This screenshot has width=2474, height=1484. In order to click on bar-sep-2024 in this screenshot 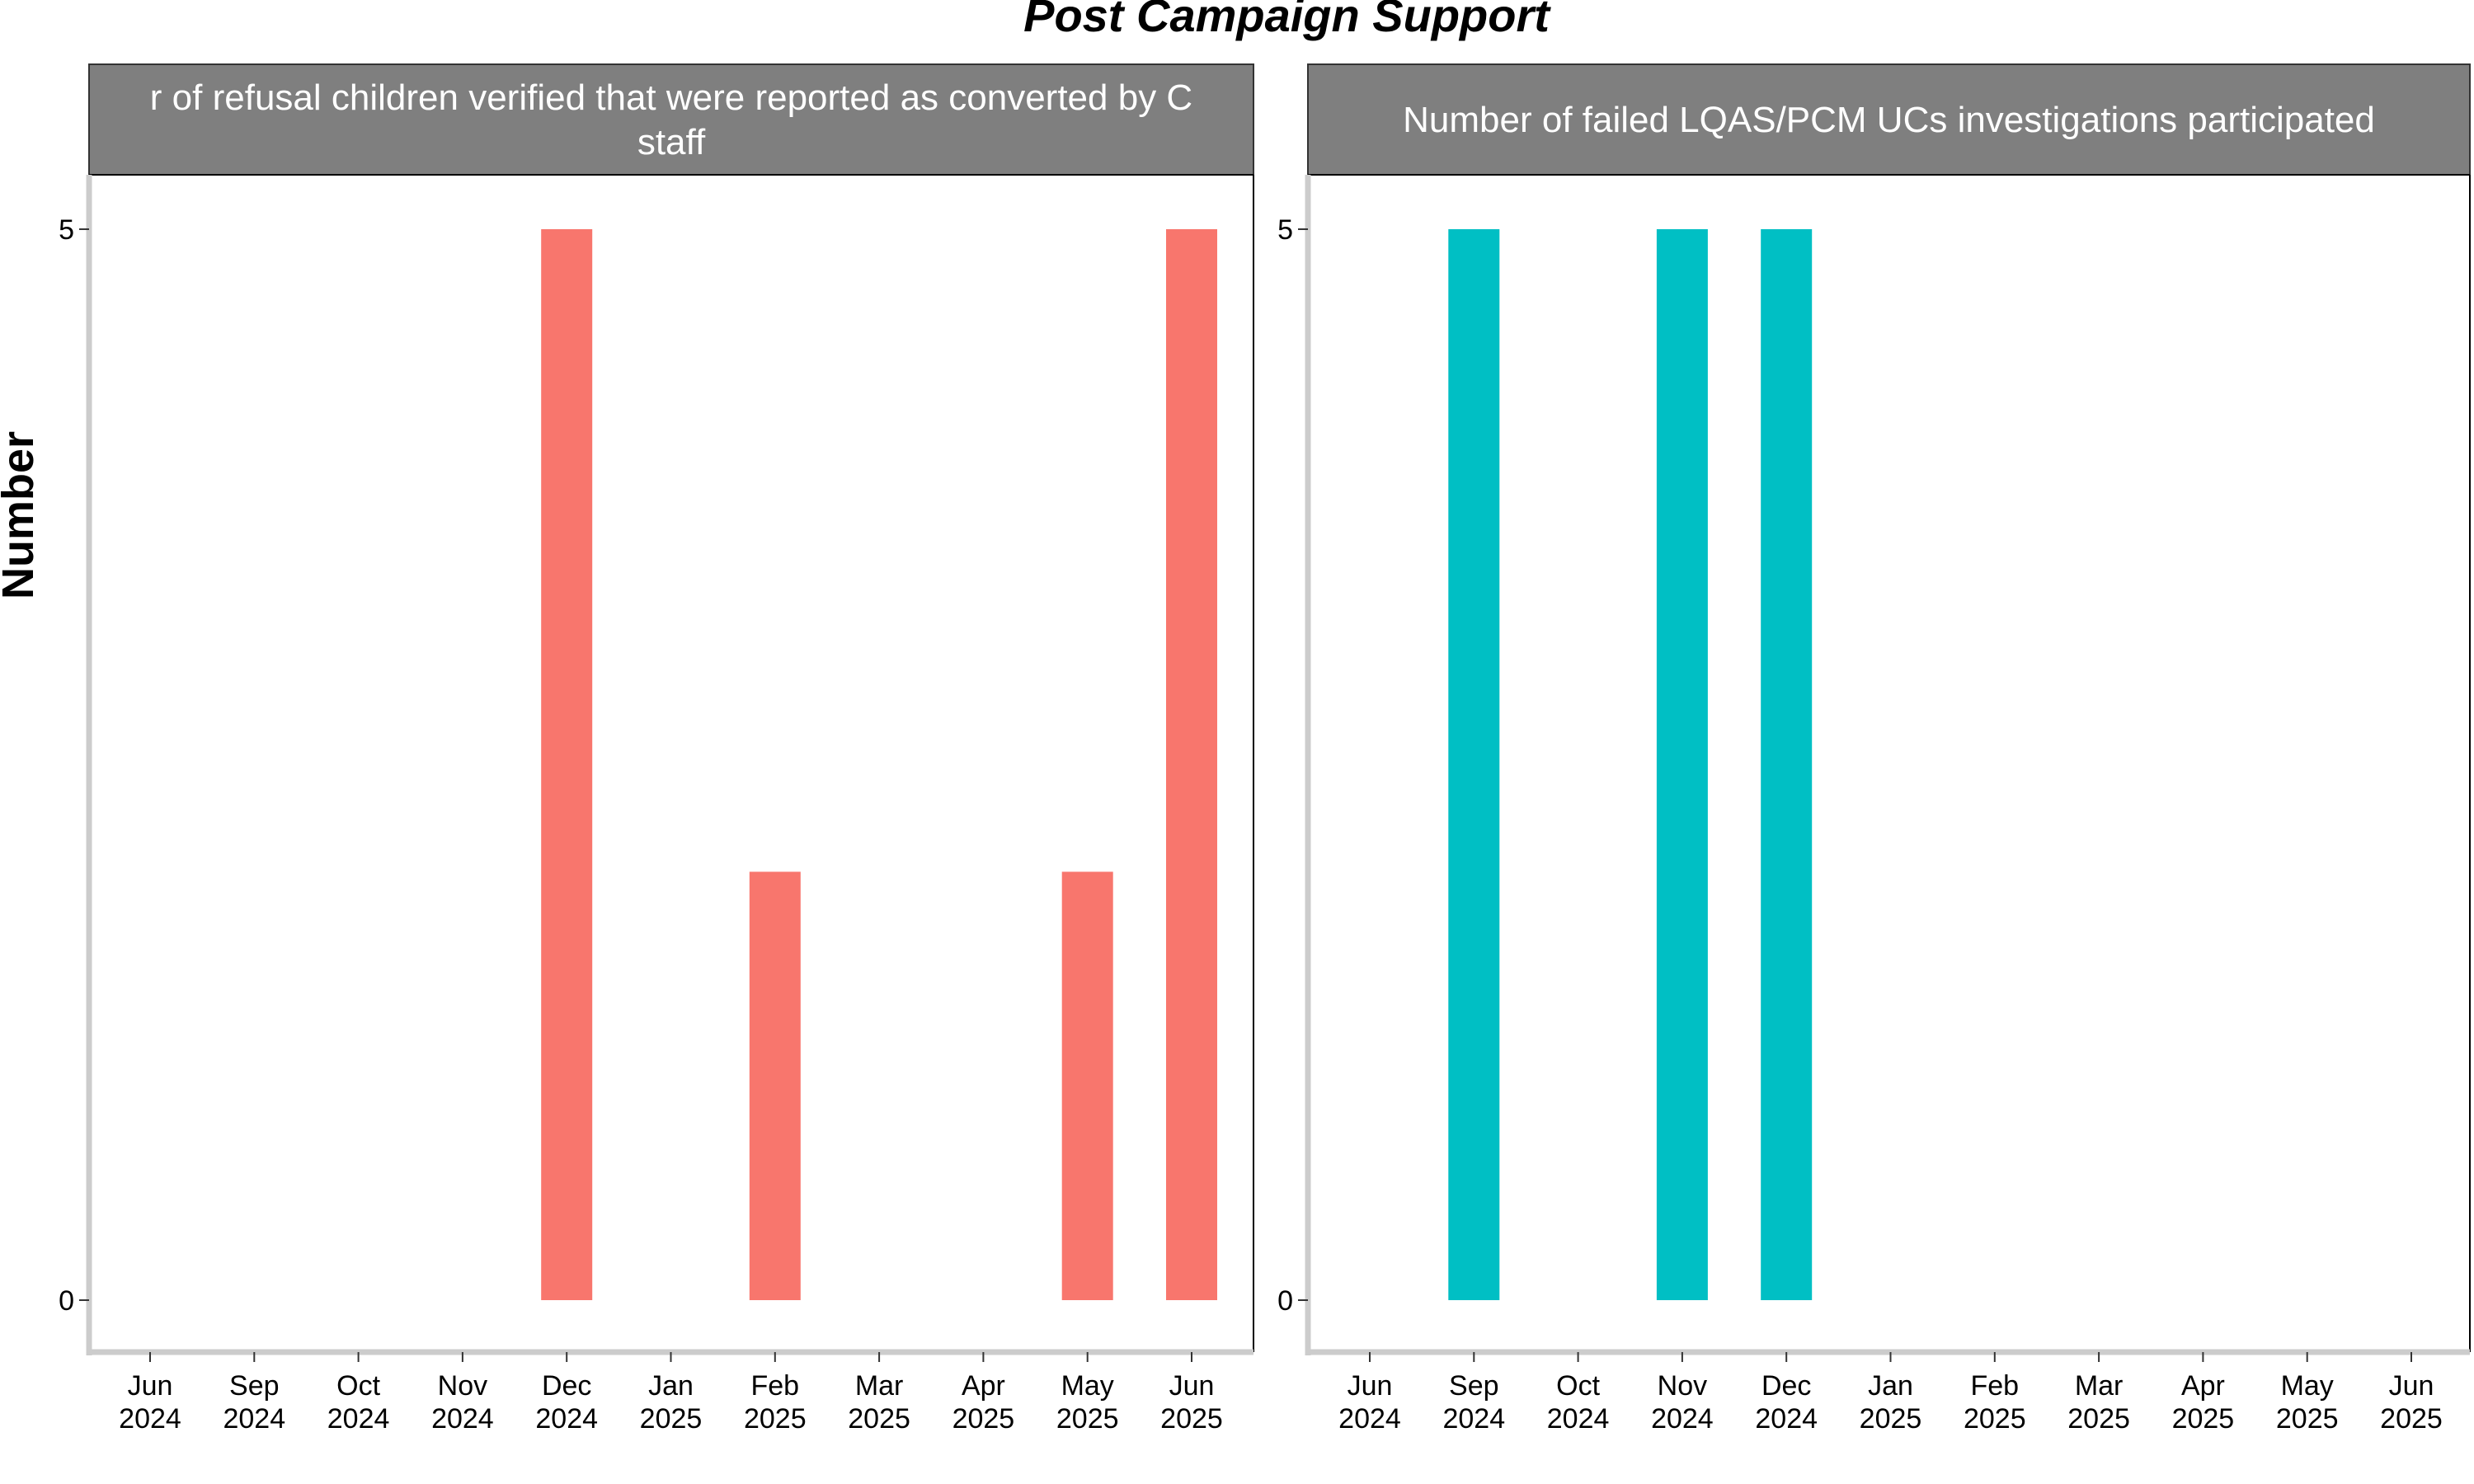, I will do `click(1474, 764)`.